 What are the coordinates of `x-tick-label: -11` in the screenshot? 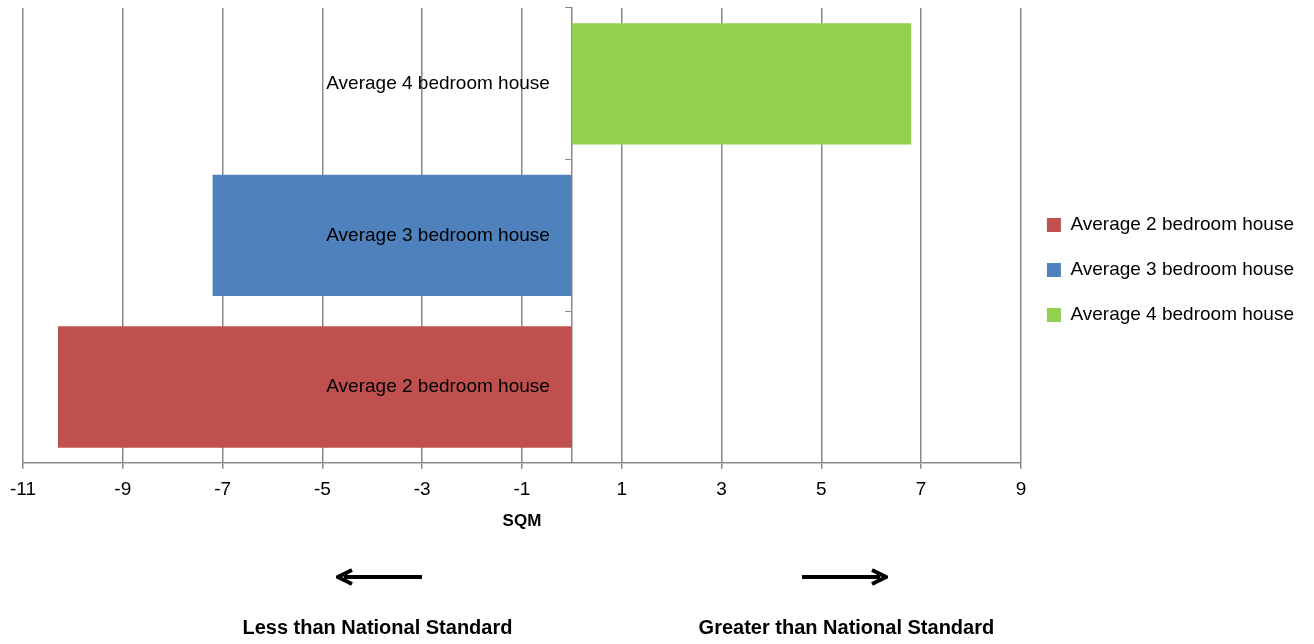 It's located at (23, 489).